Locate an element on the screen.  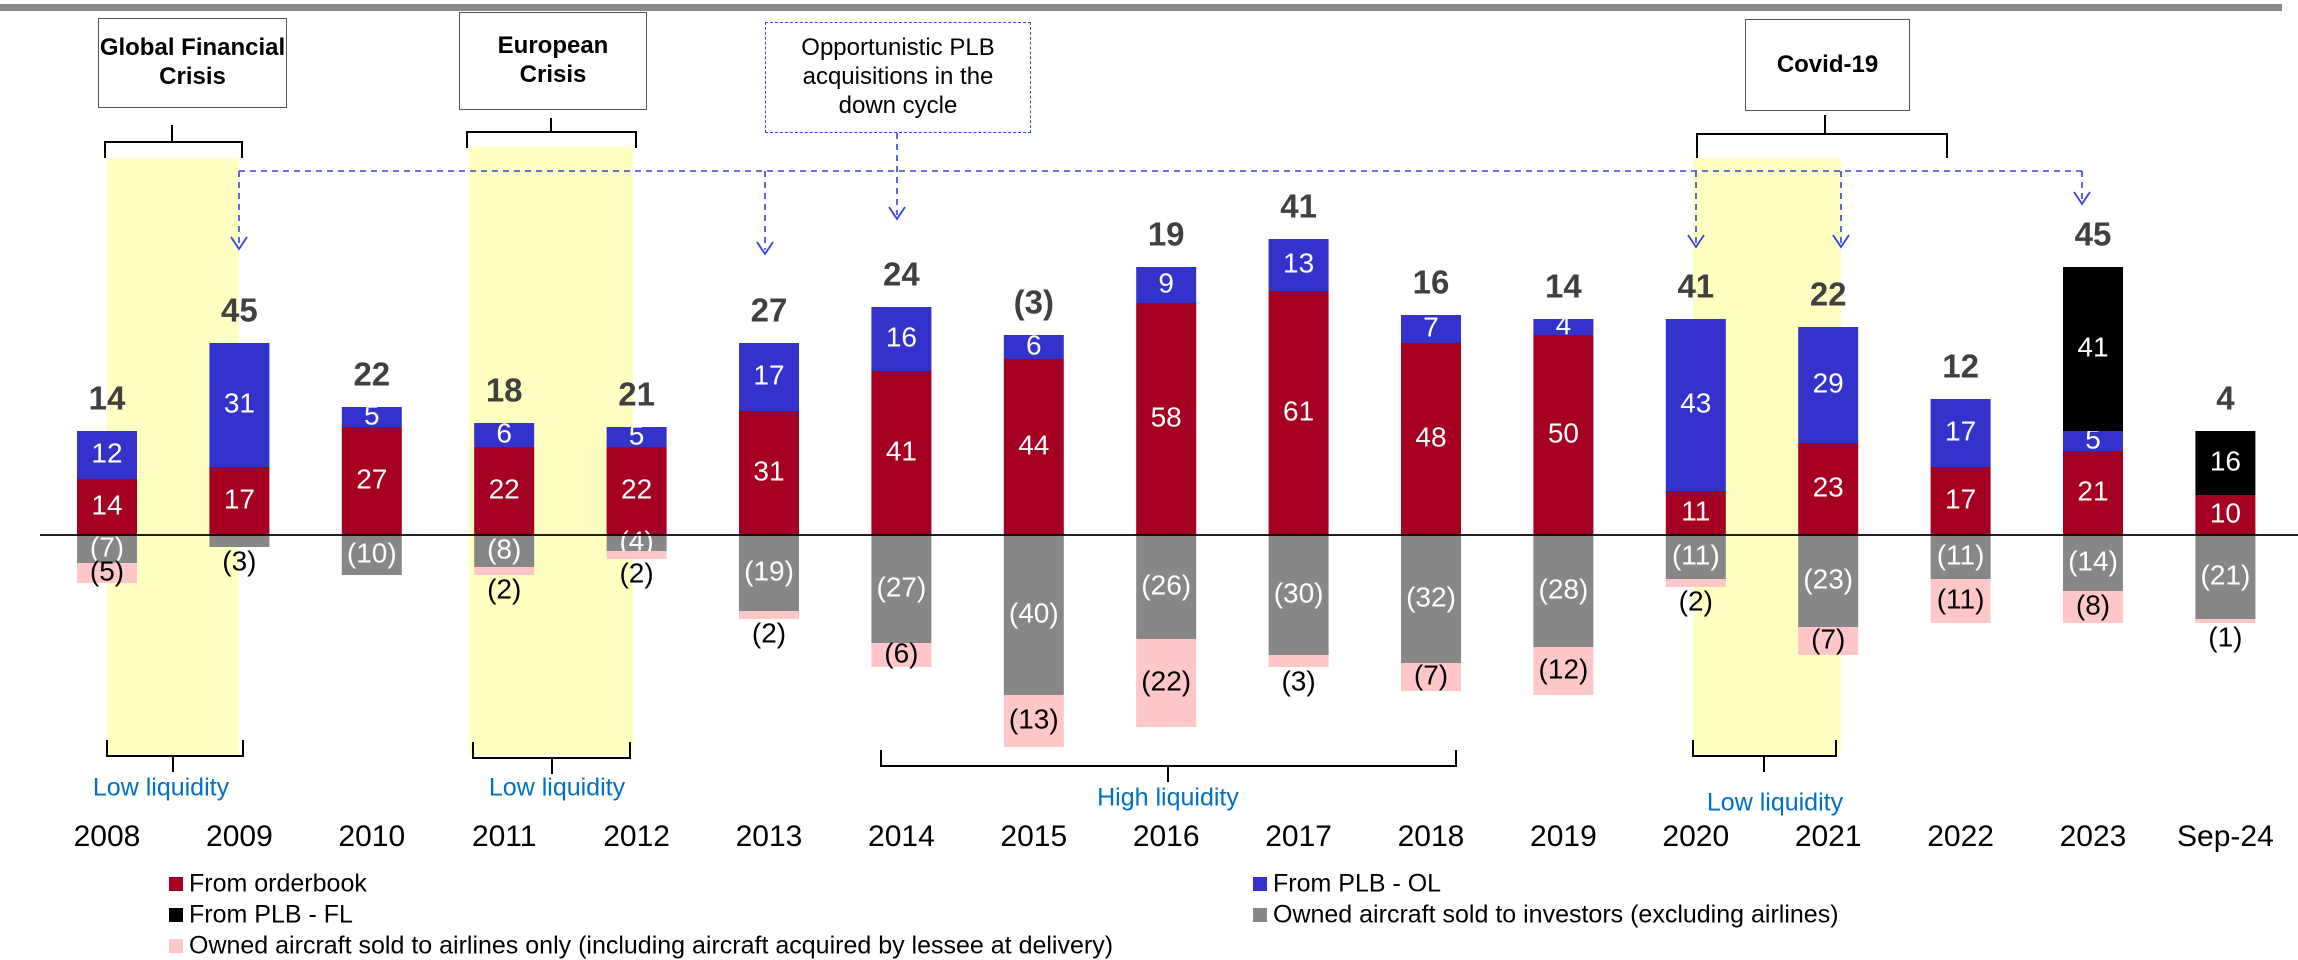
top-rule is located at coordinates (1141, 7).